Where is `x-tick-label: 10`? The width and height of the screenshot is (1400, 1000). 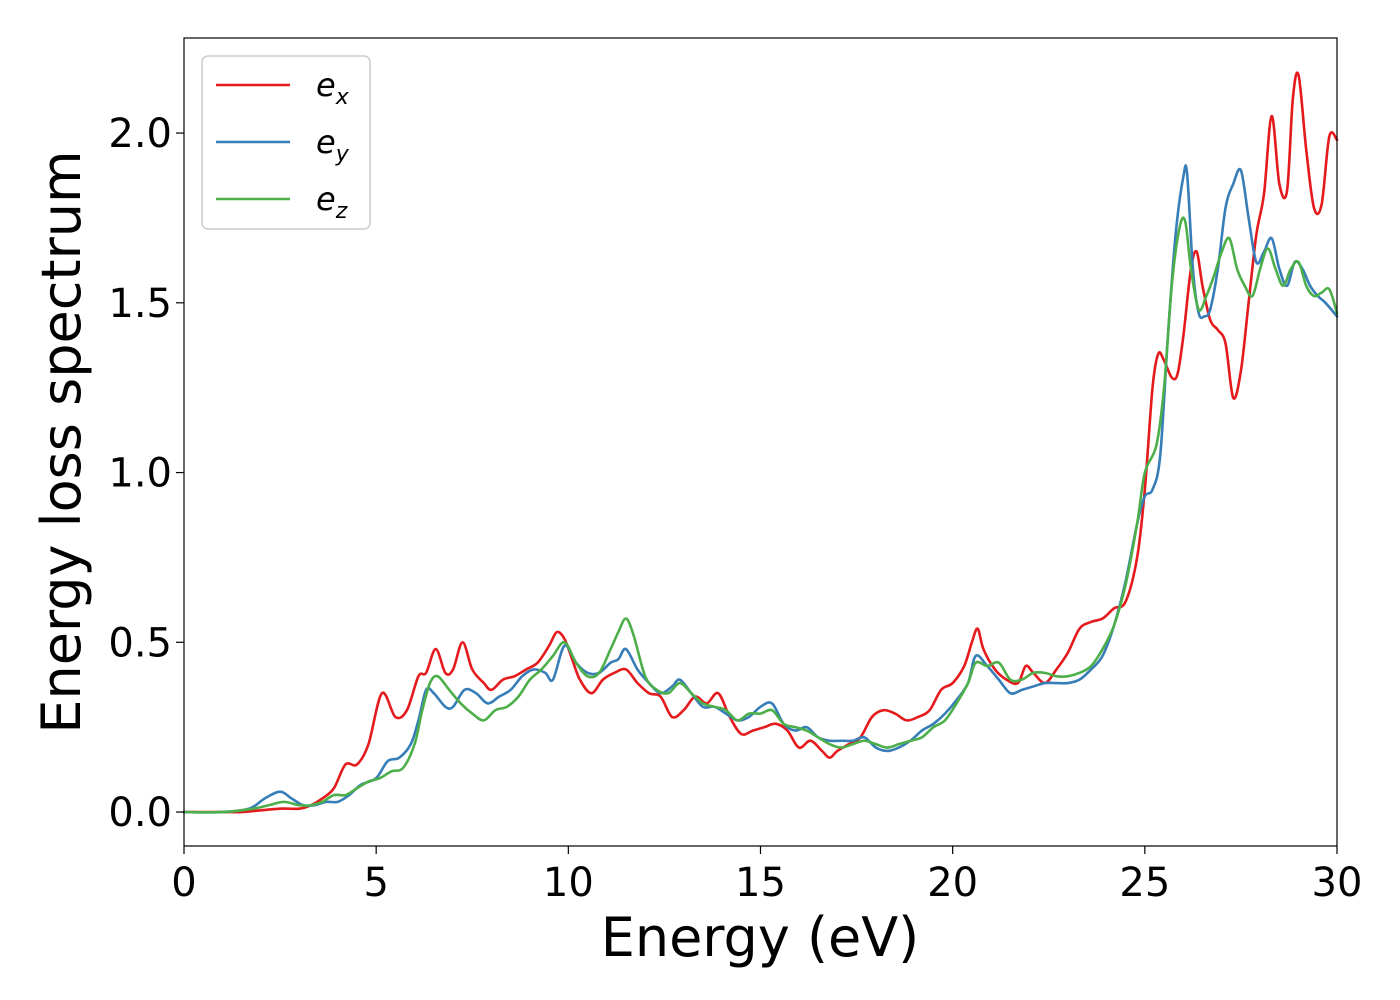 x-tick-label: 10 is located at coordinates (568, 883).